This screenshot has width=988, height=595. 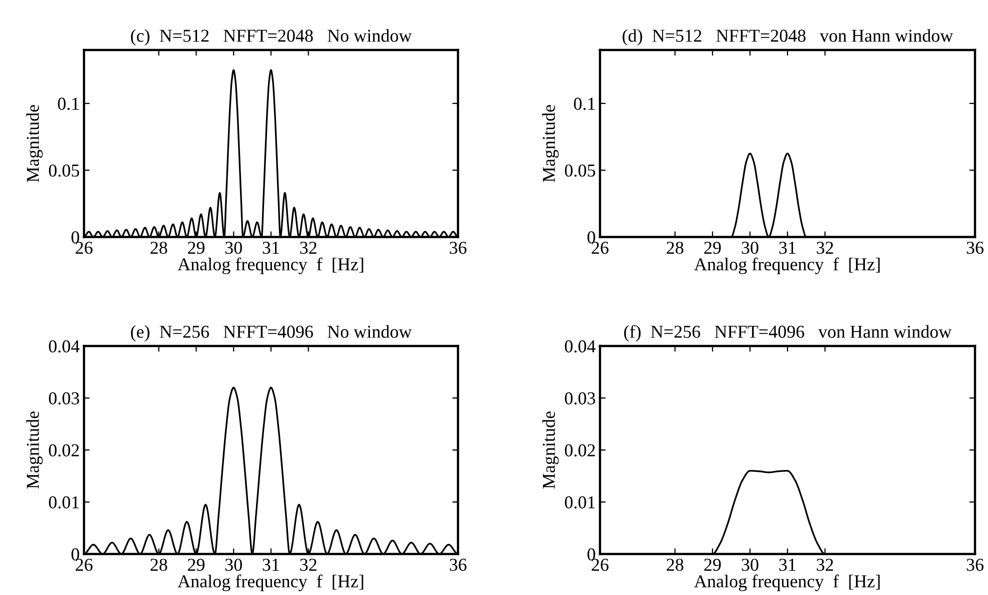 What do you see at coordinates (271, 333) in the screenshot?
I see `chart-title: (e) N=256 NFFT=4096 No window` at bounding box center [271, 333].